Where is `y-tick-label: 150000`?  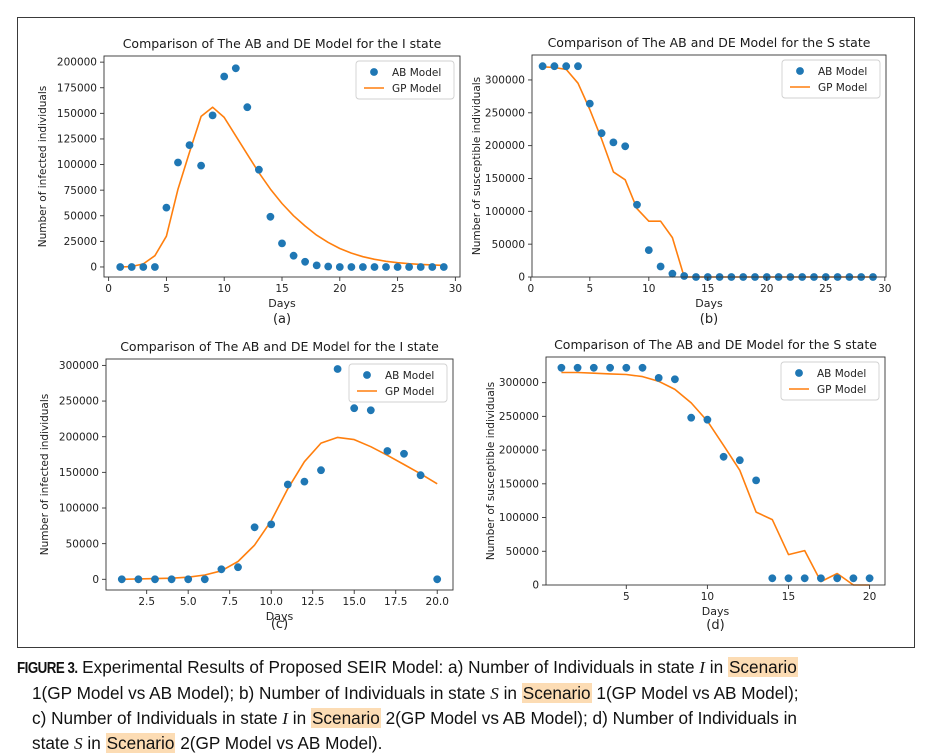 y-tick-label: 150000 is located at coordinates (77, 114).